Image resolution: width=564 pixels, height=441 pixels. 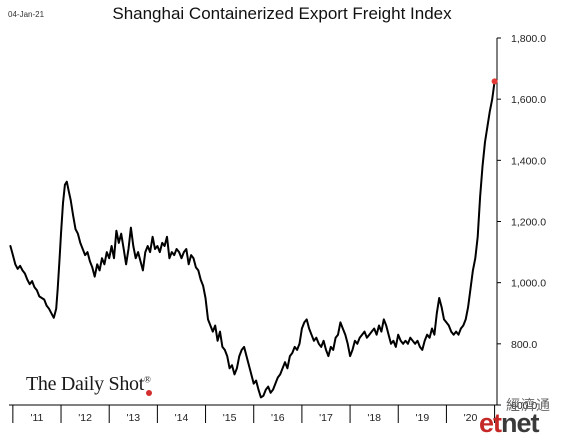 I want to click on watermark-net: net, so click(x=520, y=423).